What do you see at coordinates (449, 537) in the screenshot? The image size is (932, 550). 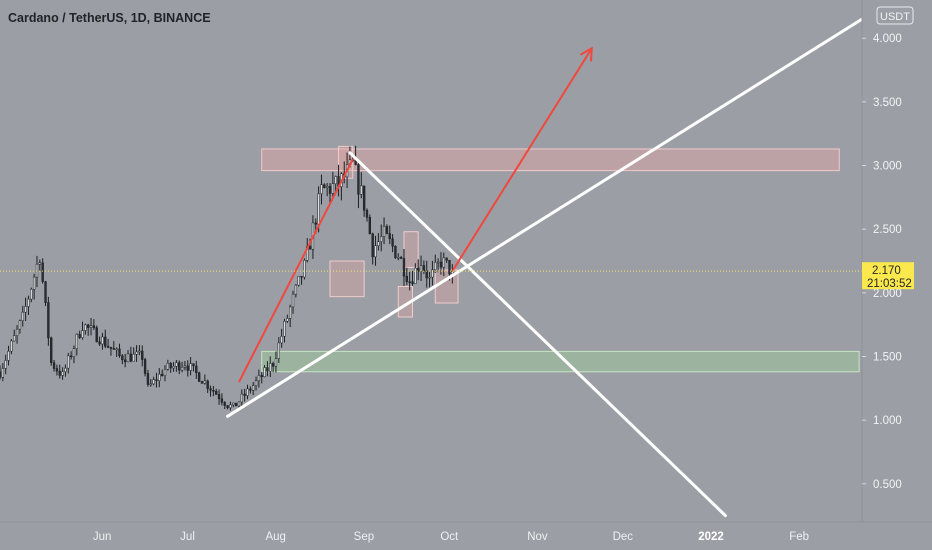 I see `x-tick-label: Oct` at bounding box center [449, 537].